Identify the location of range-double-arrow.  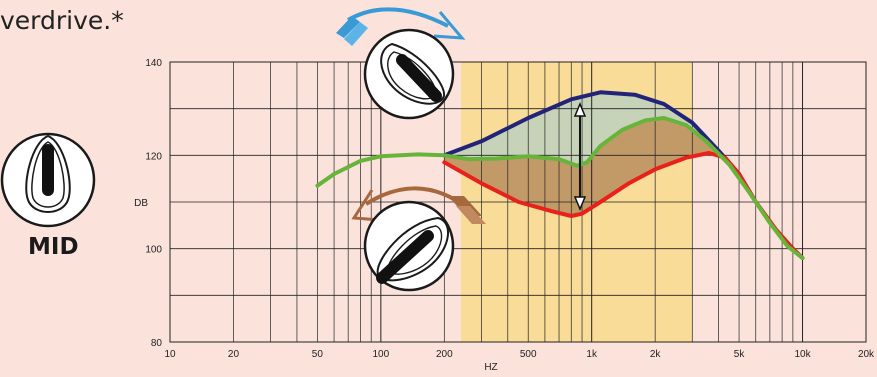
(580, 156).